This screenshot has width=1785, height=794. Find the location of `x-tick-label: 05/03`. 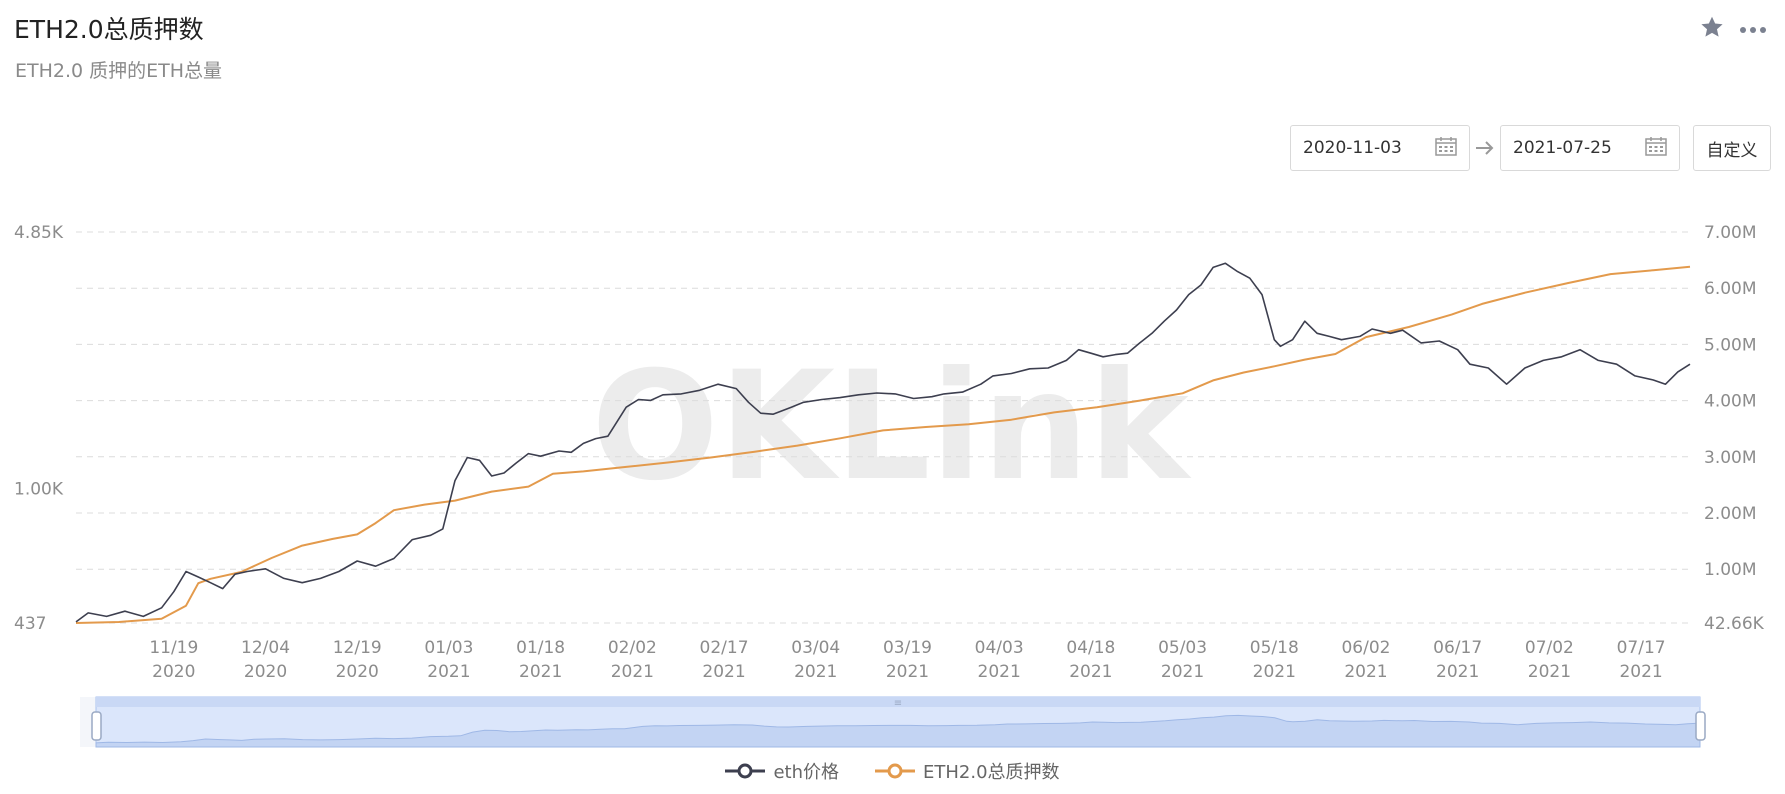

x-tick-label: 05/03 is located at coordinates (1182, 648).